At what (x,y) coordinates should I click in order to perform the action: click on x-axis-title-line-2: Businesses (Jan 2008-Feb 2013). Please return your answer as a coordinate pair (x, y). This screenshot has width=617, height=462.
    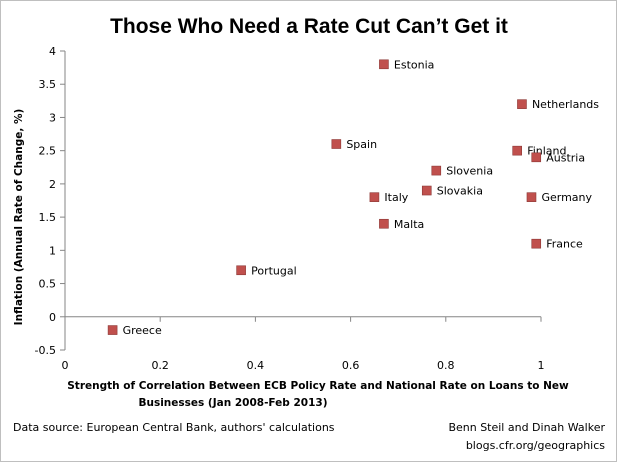
    Looking at the image, I should click on (232, 403).